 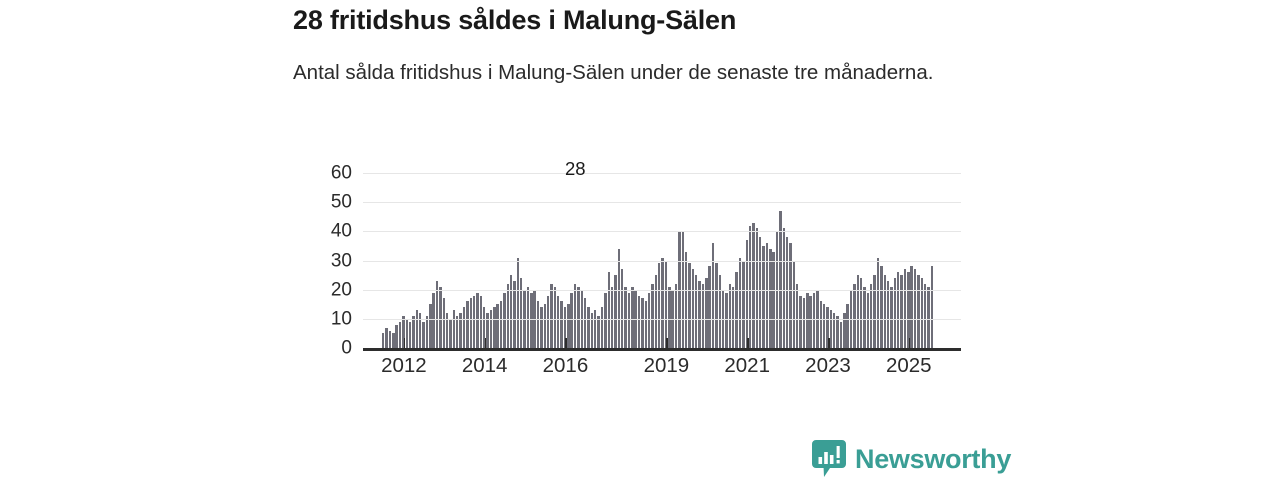 What do you see at coordinates (341, 202) in the screenshot?
I see `y-axis-tick-label: 50` at bounding box center [341, 202].